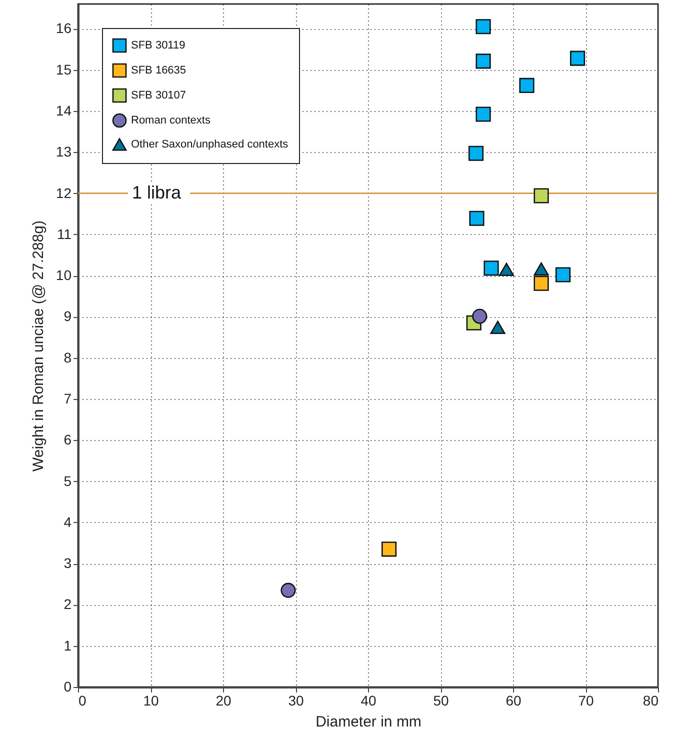 The image size is (678, 747). What do you see at coordinates (68, 522) in the screenshot?
I see `y-tick-label: 4` at bounding box center [68, 522].